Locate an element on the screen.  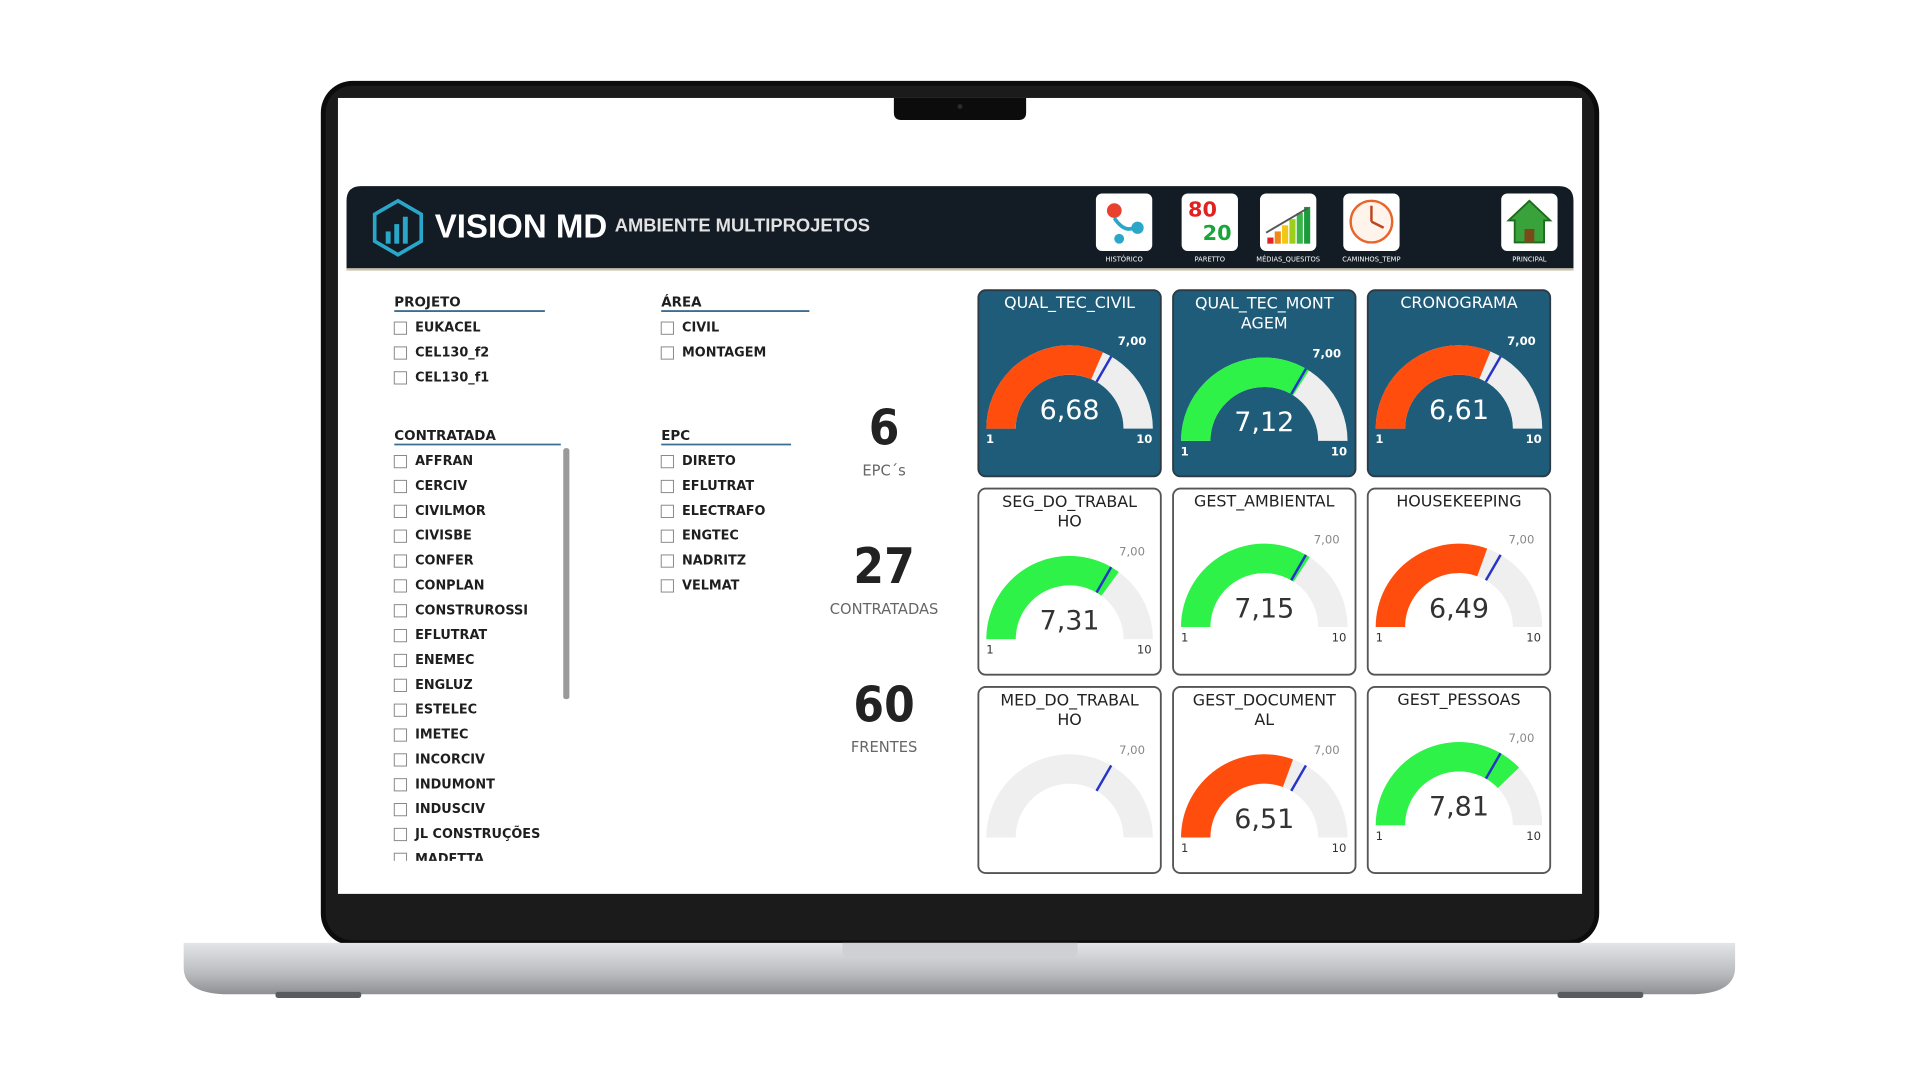
filter-option: IMETEC is located at coordinates (430, 735).